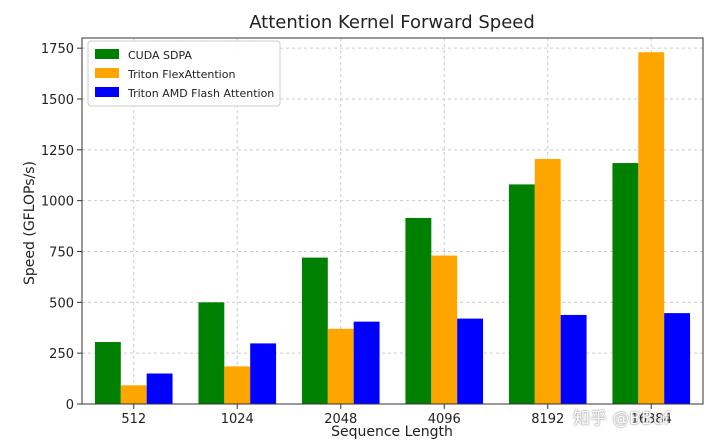  What do you see at coordinates (200, 93) in the screenshot?
I see `legend-label: Triton AMD Flash Attention` at bounding box center [200, 93].